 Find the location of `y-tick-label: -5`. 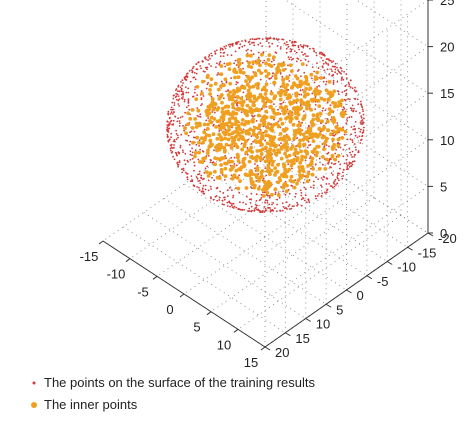

y-tick-label: -5 is located at coordinates (383, 281).